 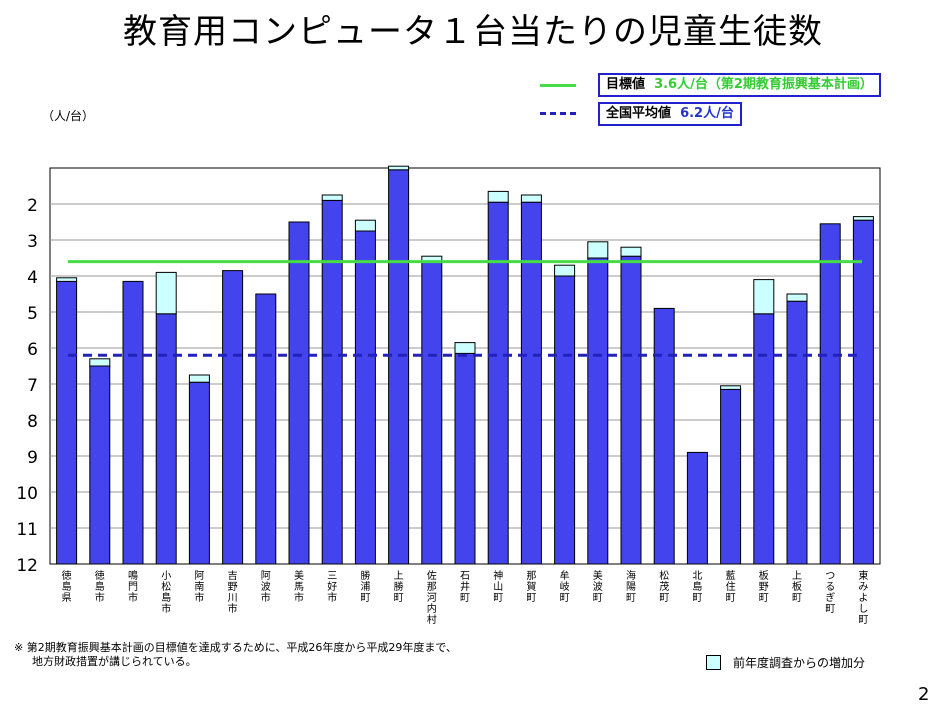 What do you see at coordinates (799, 663) in the screenshot?
I see `legend-increase-label: 前年度調査からの増加分` at bounding box center [799, 663].